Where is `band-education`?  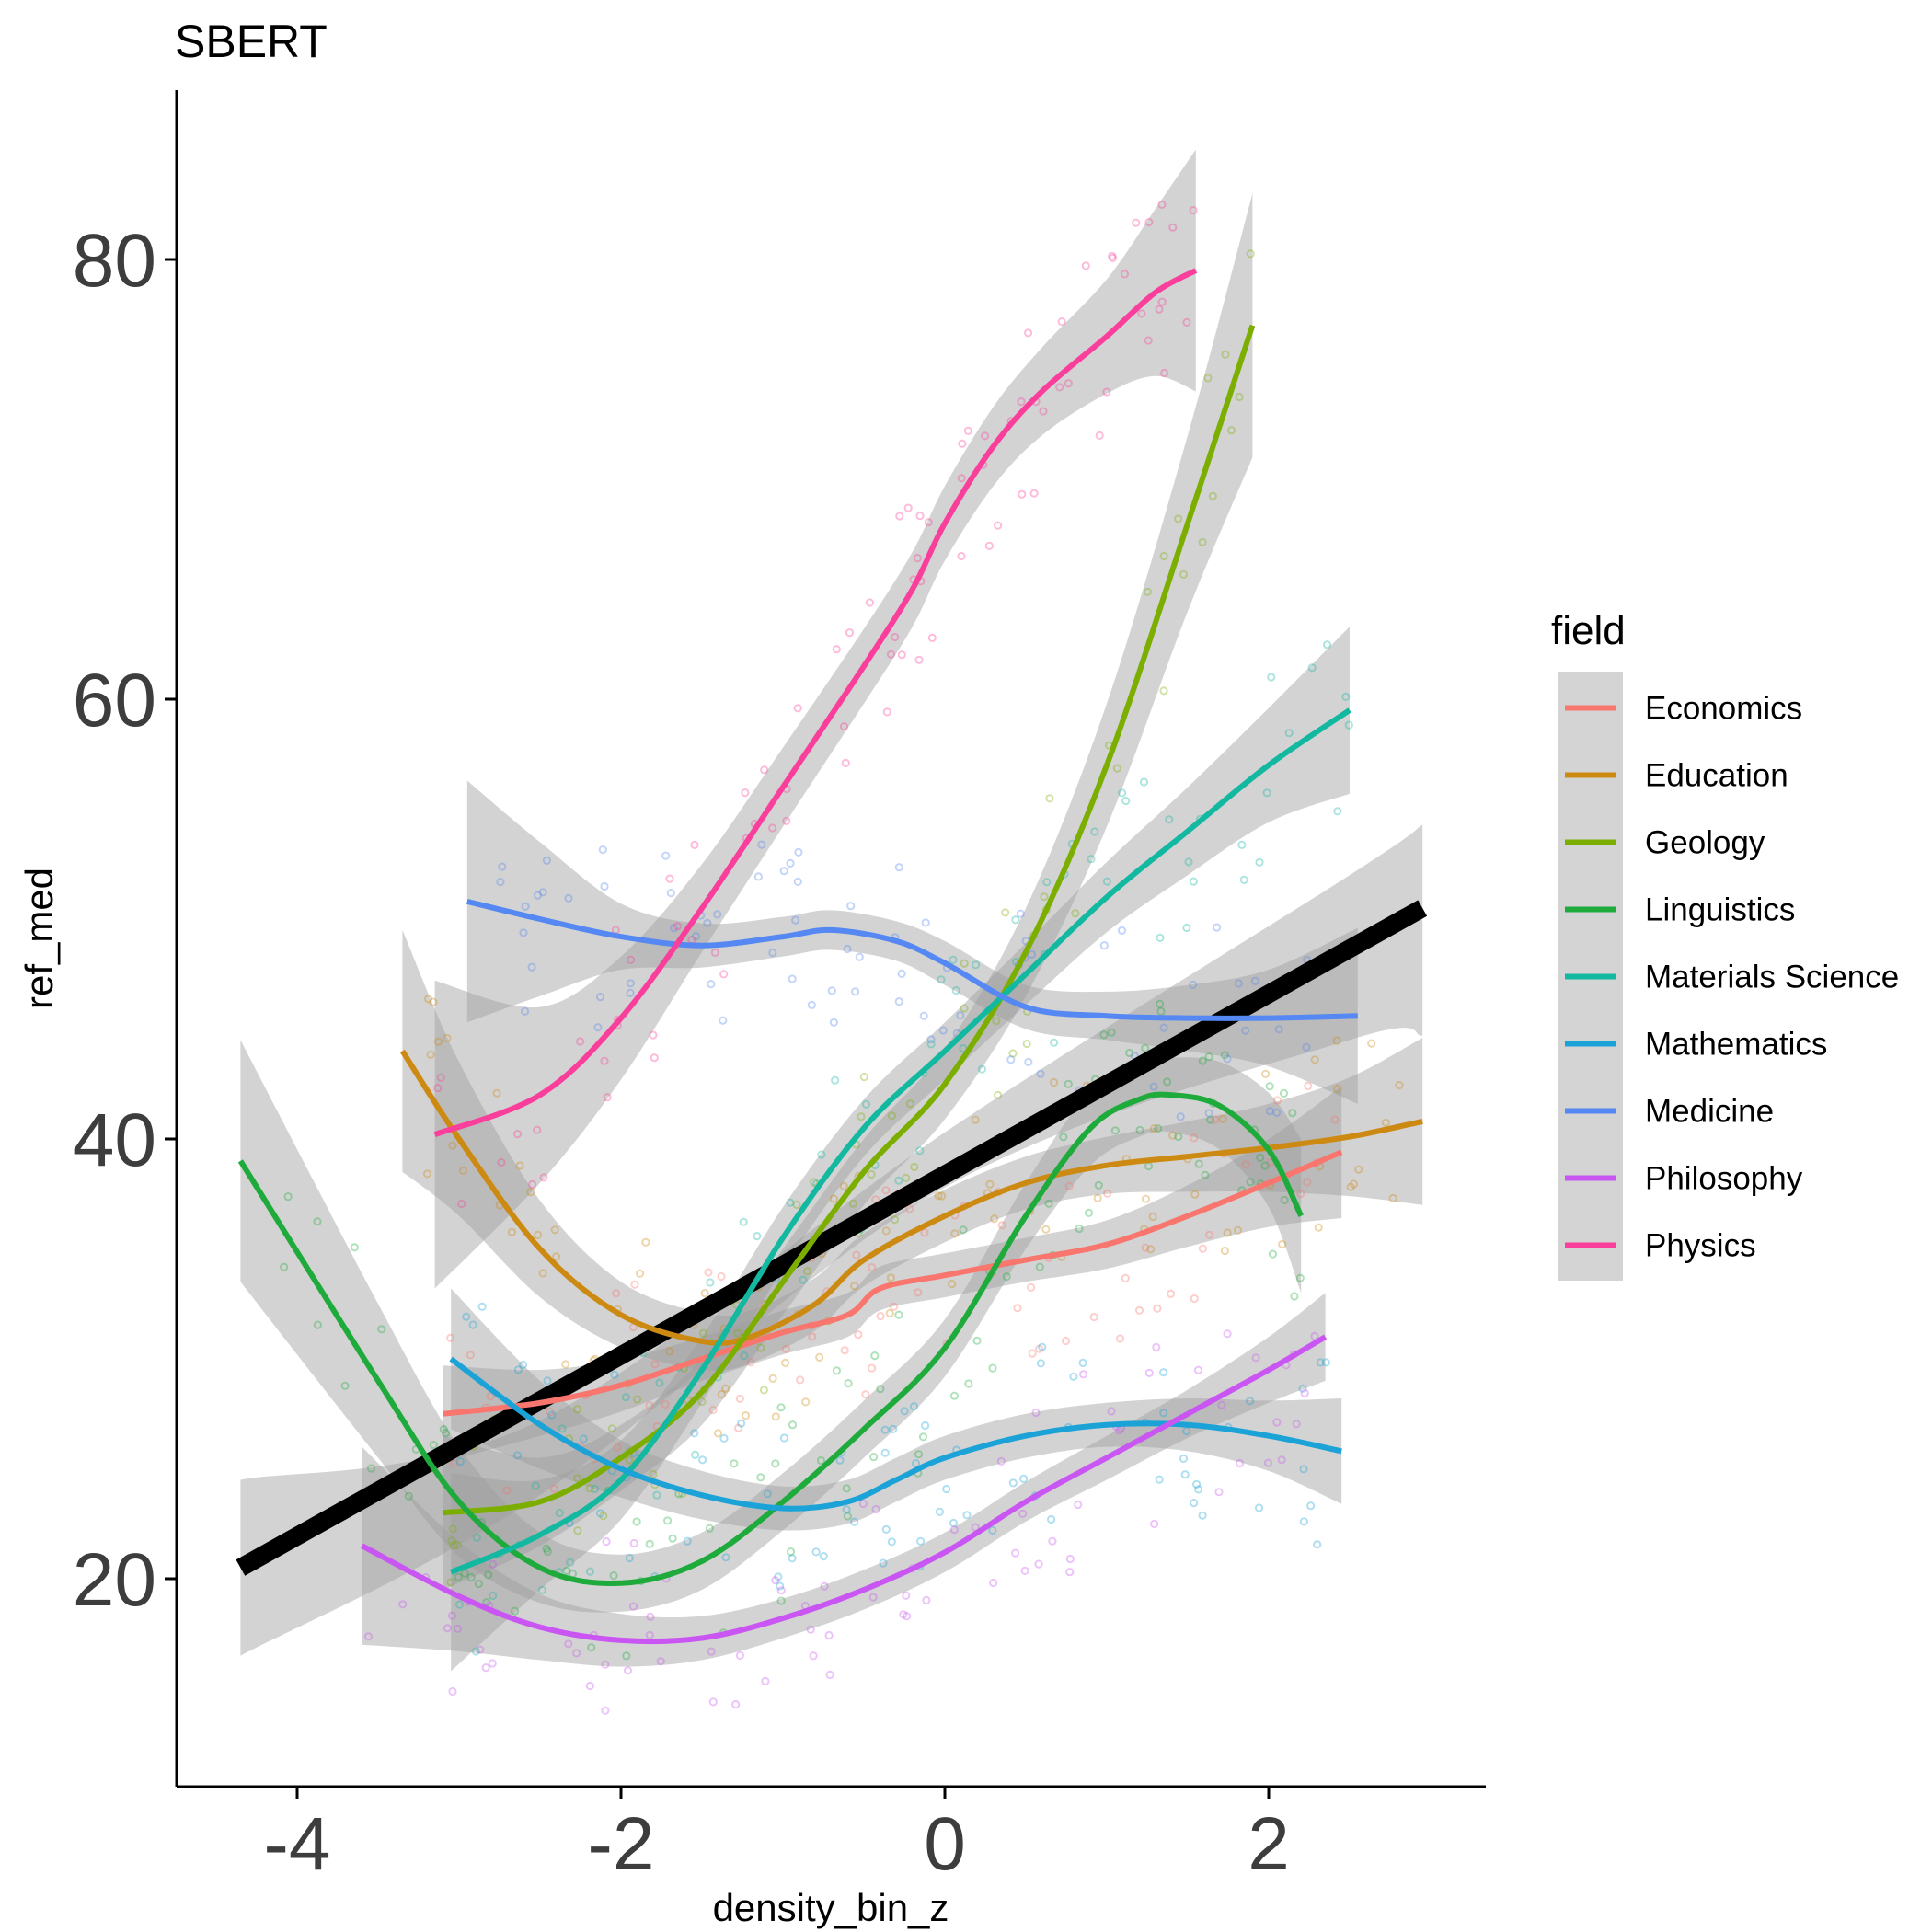 band-education is located at coordinates (912, 1150).